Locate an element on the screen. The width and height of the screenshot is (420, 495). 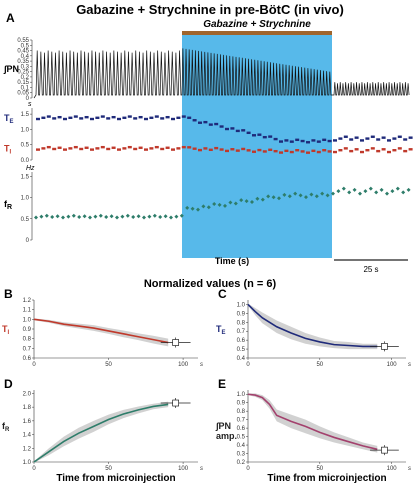
pn-y-tick-label: 0.3 is located at coordinates (25, 67).